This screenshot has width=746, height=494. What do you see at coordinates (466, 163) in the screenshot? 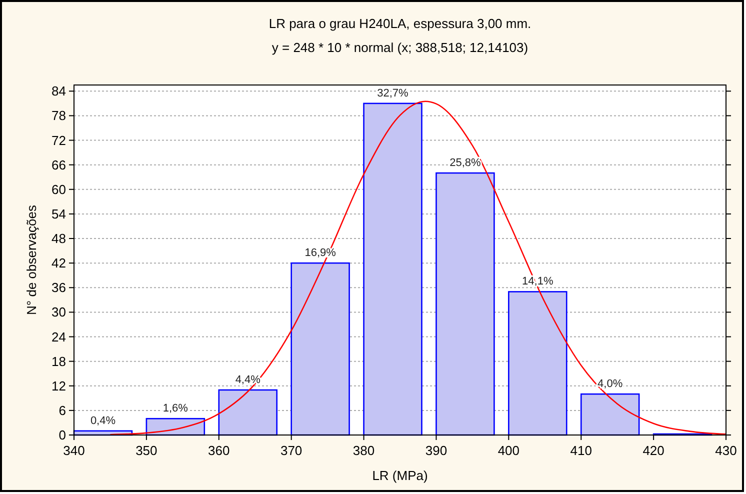
I see `annotation: 25,8%` at bounding box center [466, 163].